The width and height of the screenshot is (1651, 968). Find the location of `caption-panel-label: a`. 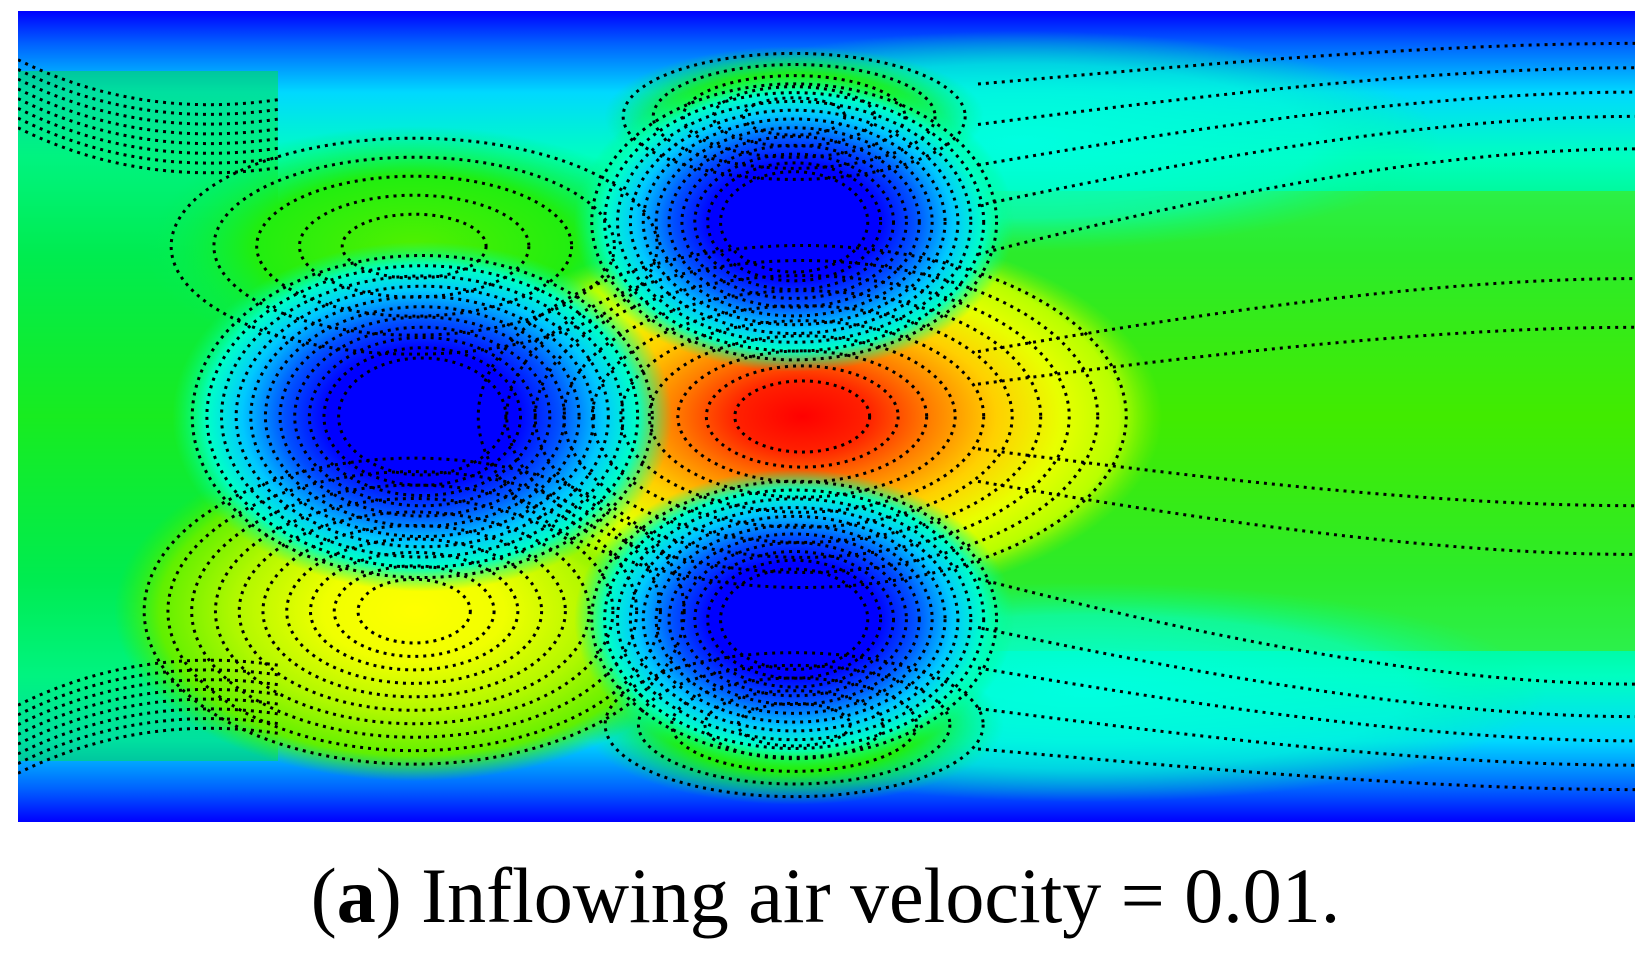

caption-panel-label: a is located at coordinates (356, 895).